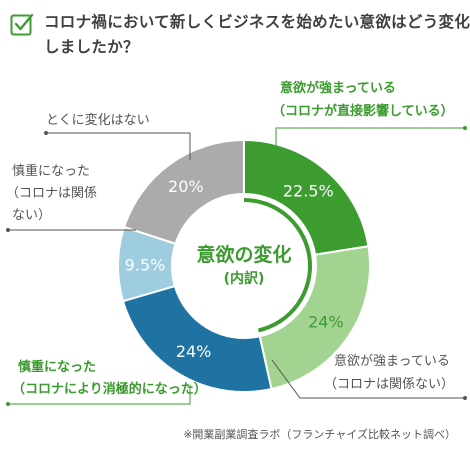 This screenshot has height=450, width=470. I want to click on leader-weak-negative, so click(99, 395).